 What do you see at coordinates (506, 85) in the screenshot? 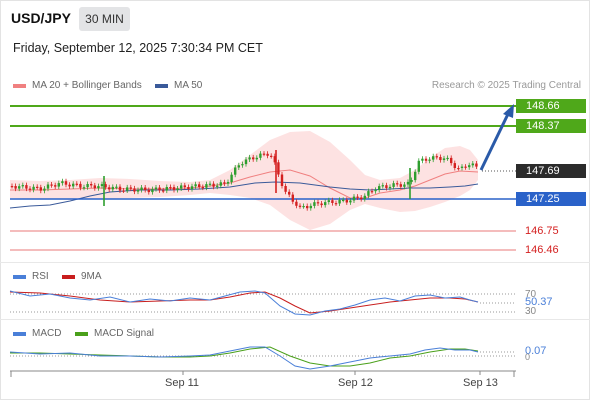
I see `research-credit: Research © 2025 Trading Central` at bounding box center [506, 85].